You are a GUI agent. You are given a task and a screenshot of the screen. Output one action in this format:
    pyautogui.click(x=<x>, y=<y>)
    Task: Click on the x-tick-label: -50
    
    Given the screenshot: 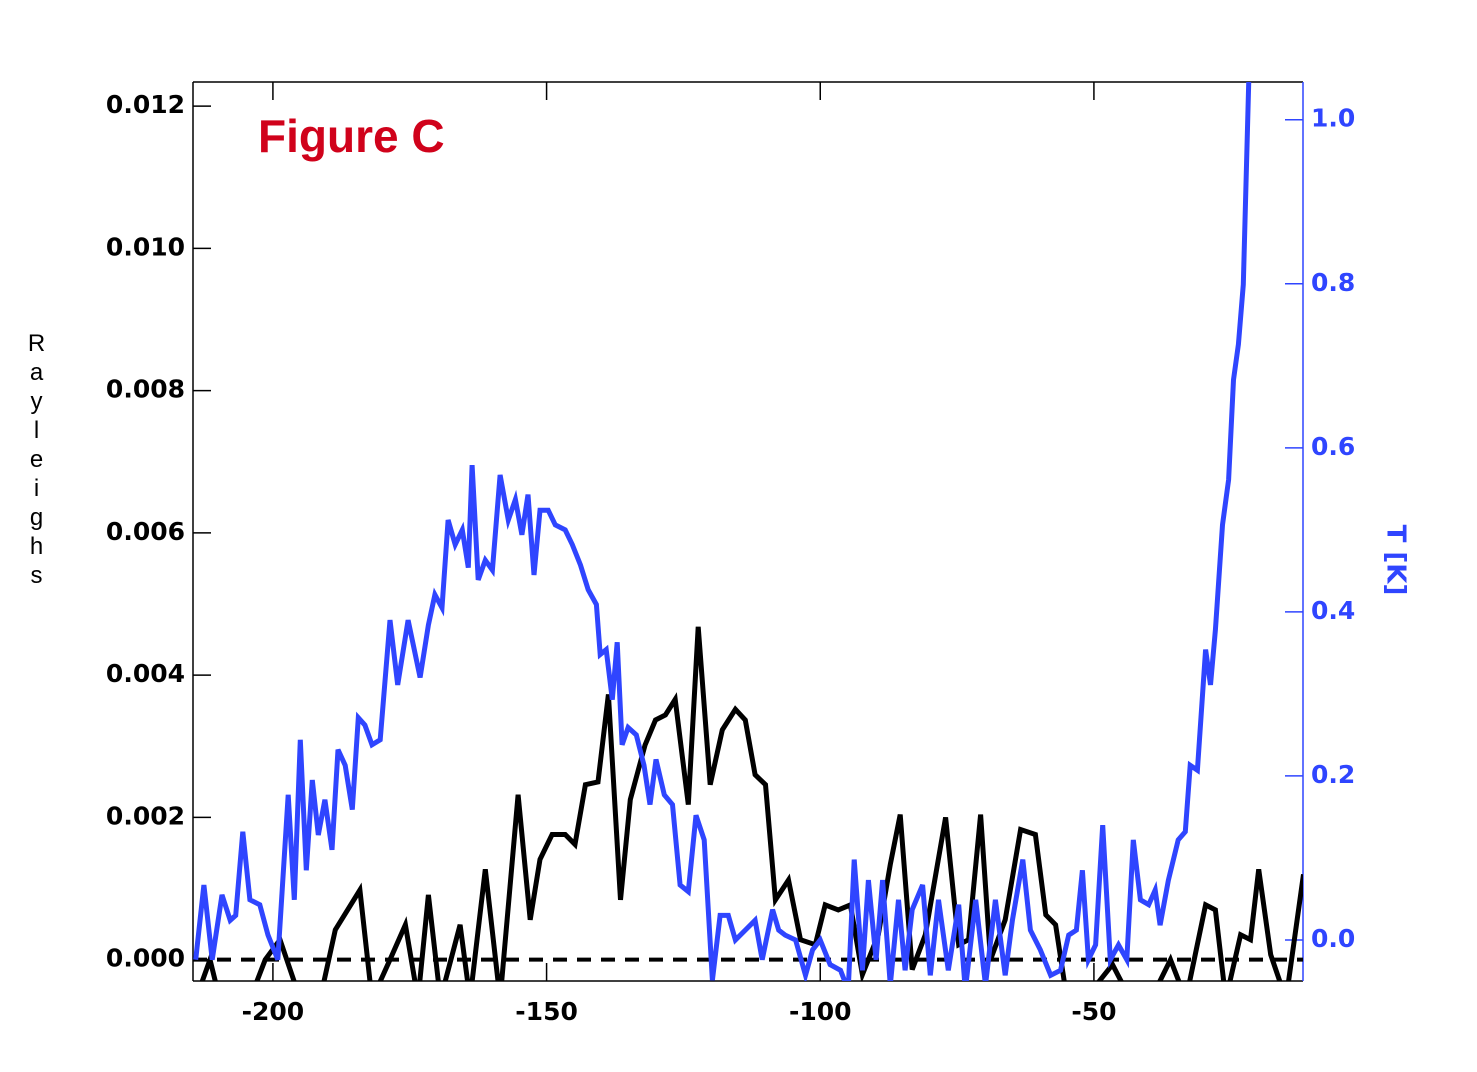 What is the action you would take?
    pyautogui.click(x=1093, y=1011)
    